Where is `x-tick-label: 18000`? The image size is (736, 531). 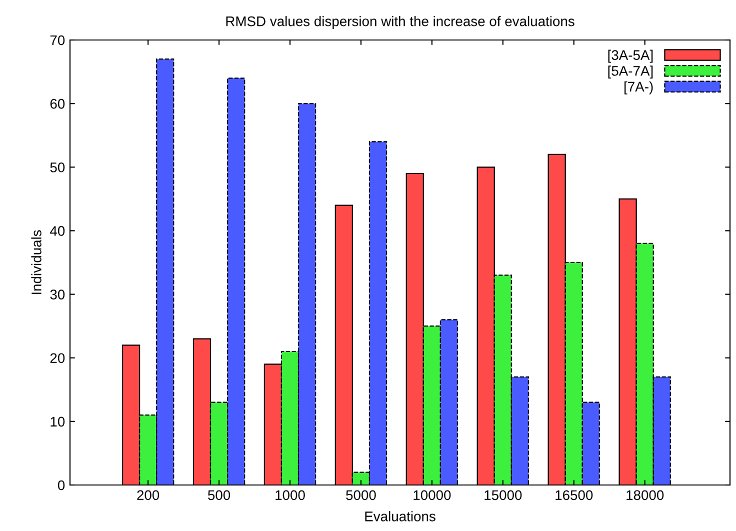
x-tick-label: 18000 is located at coordinates (645, 495).